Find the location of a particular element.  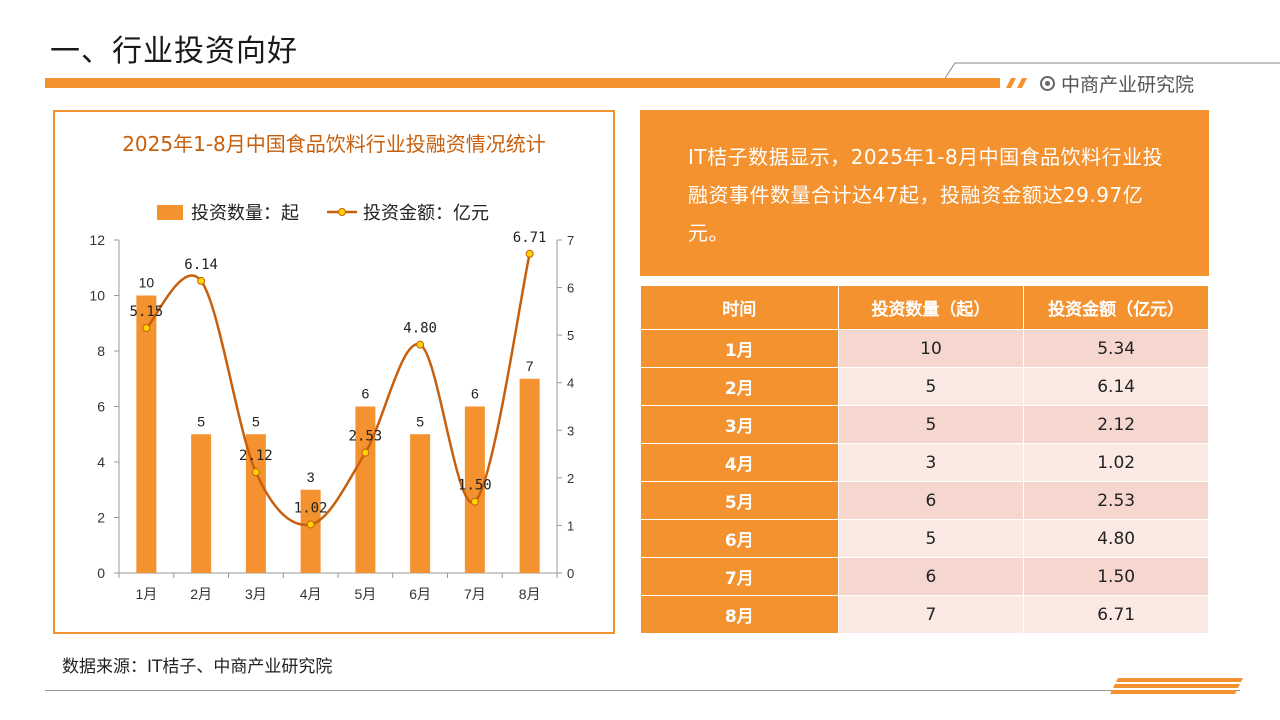

legend-label-line: 投资金额：亿元 is located at coordinates (426, 213).